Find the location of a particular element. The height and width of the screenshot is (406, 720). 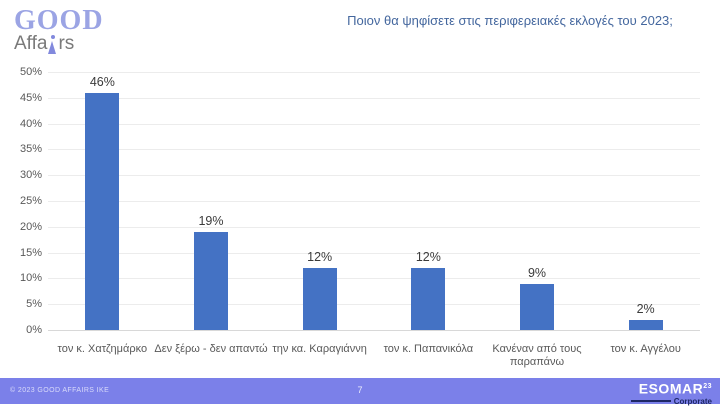

logo-good-text: GOOD is located at coordinates (59, 20).